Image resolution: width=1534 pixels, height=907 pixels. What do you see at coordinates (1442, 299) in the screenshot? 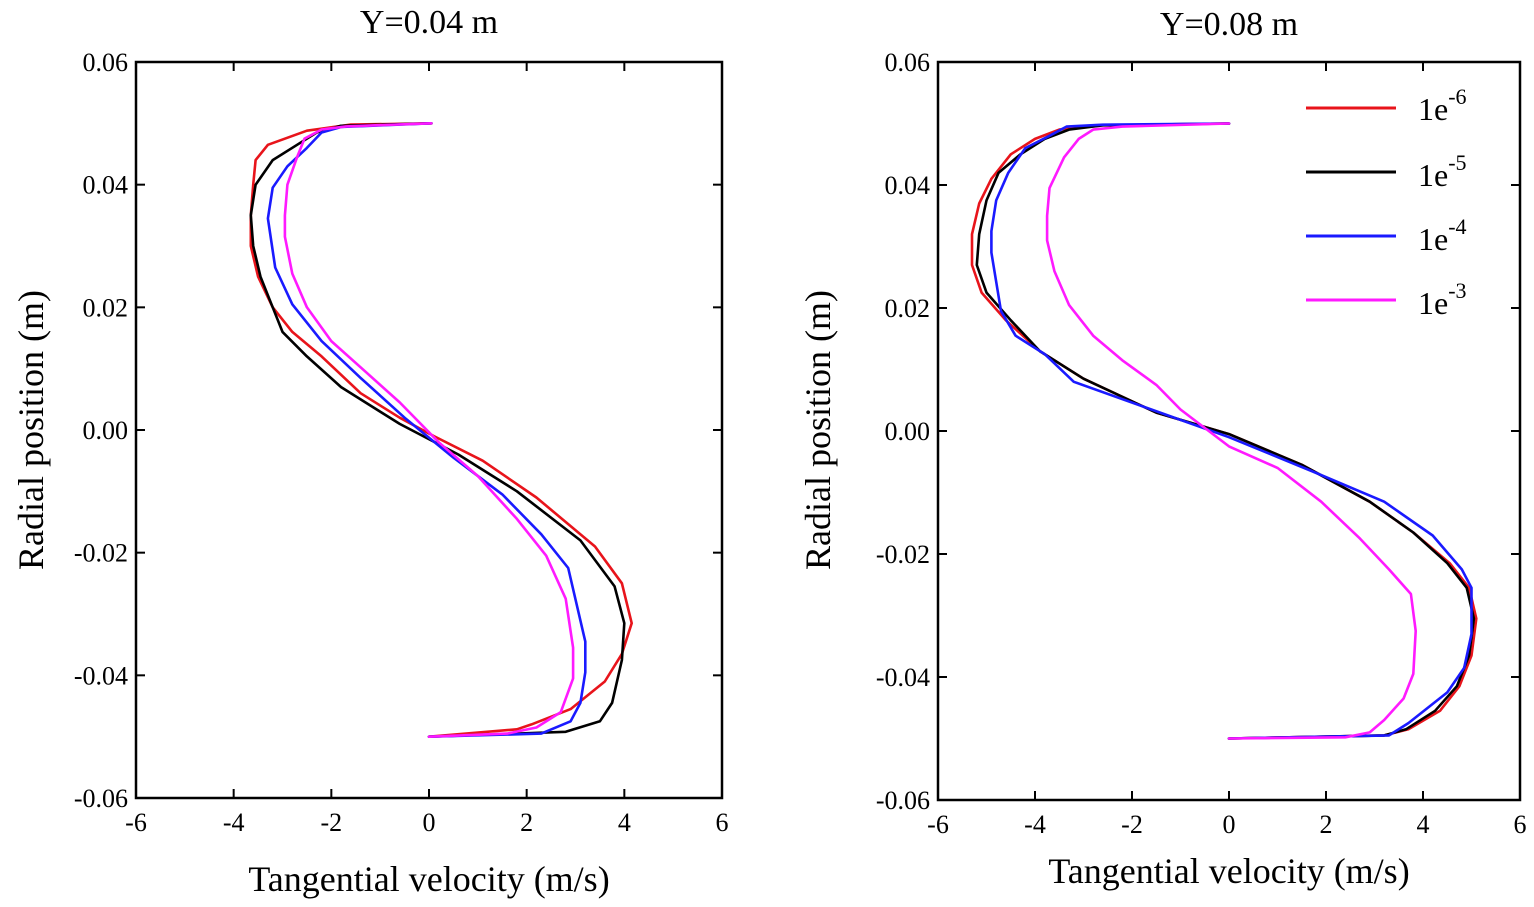
I see `legend-label: 1e-3` at bounding box center [1442, 299].